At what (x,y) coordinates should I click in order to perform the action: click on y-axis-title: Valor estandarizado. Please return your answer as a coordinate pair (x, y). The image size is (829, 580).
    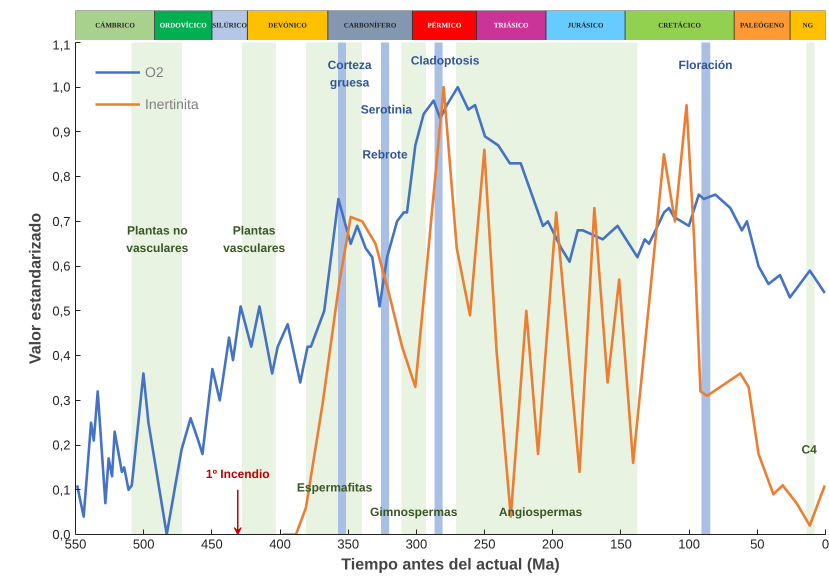
    Looking at the image, I should click on (35, 288).